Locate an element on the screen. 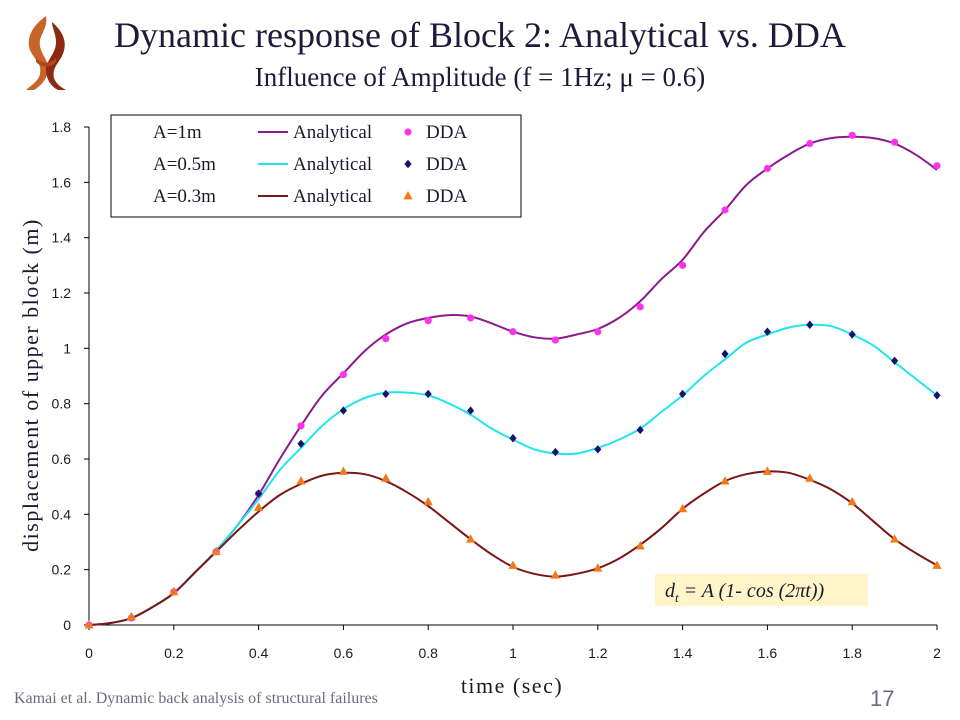 This screenshot has width=960, height=720. x-tick-label: 0 is located at coordinates (89, 653).